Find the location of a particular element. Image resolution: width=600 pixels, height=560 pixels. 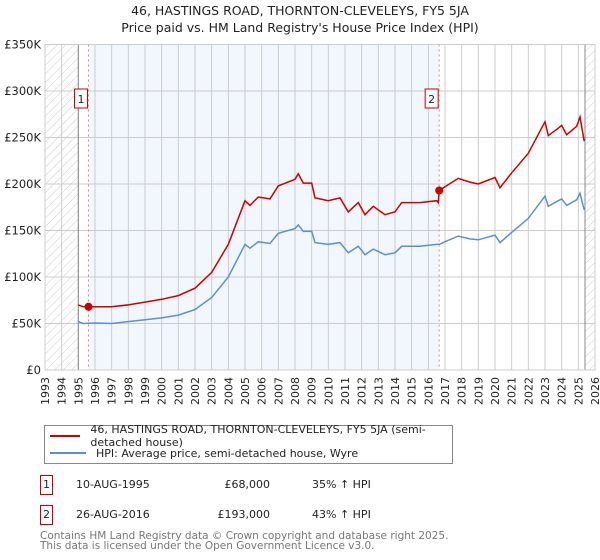

x-tick-label: 2011 is located at coordinates (345, 391).